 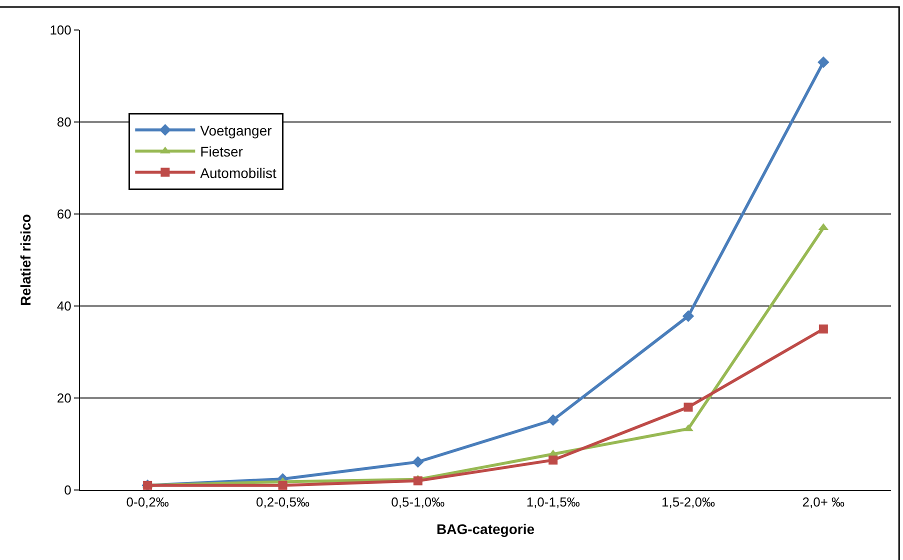 I want to click on legend-label: Fietser, so click(x=222, y=152).